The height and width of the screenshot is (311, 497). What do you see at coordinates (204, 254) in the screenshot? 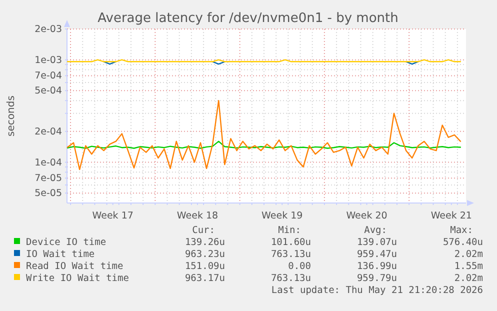
I see `text: 963.23u` at bounding box center [204, 254].